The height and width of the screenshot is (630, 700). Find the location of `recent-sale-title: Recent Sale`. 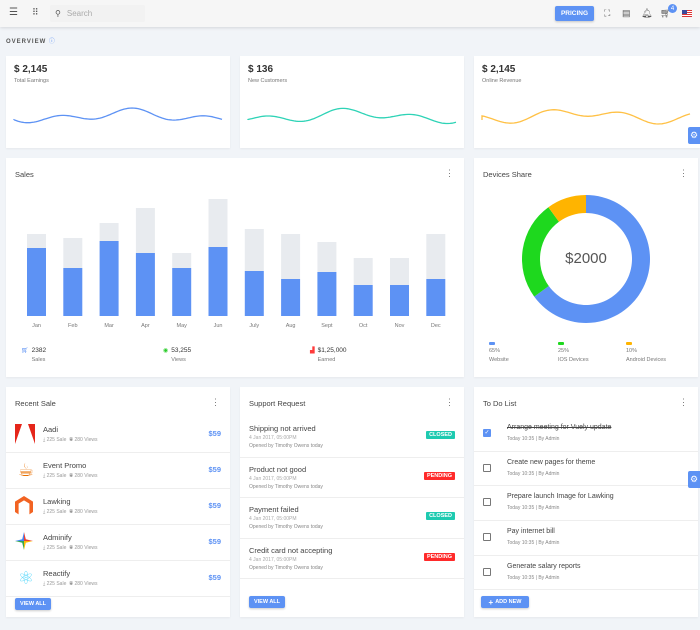

recent-sale-title: Recent Sale is located at coordinates (35, 403).